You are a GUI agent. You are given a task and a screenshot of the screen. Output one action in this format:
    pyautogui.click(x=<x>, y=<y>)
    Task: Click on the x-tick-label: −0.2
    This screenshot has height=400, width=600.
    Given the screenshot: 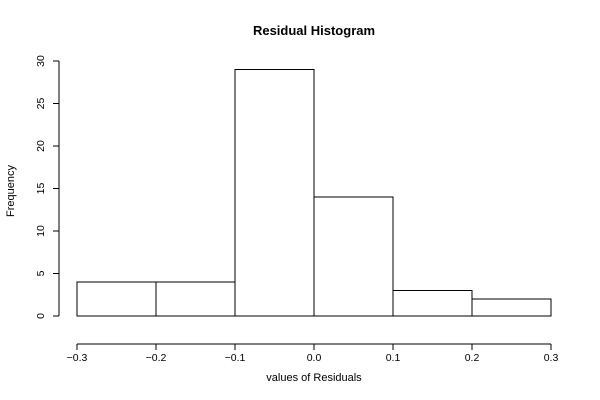 What is the action you would take?
    pyautogui.click(x=156, y=358)
    